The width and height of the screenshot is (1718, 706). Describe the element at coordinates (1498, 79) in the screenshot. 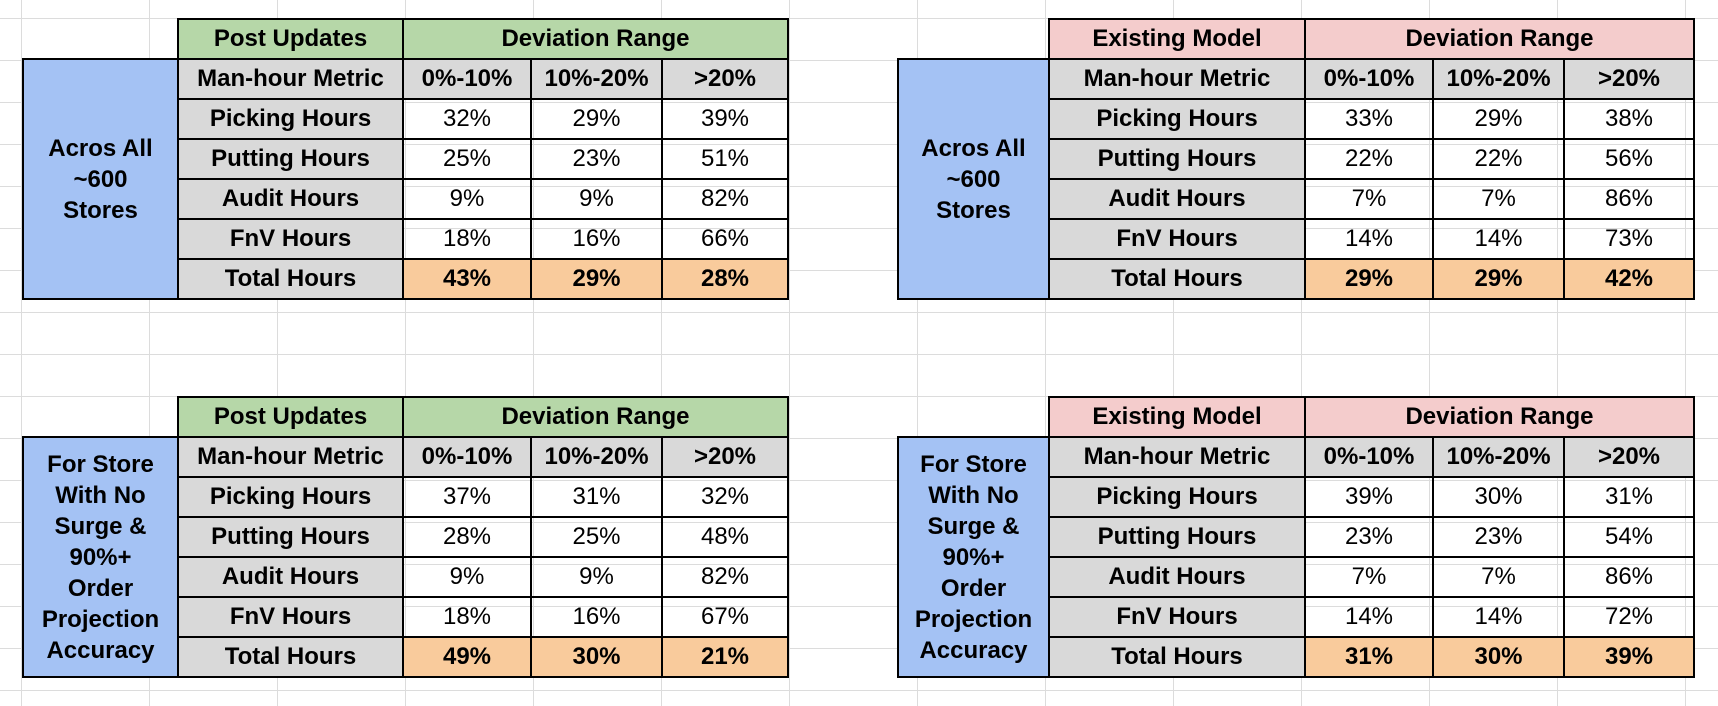

I see `column-header-10-20: 10%-20%` at that location.